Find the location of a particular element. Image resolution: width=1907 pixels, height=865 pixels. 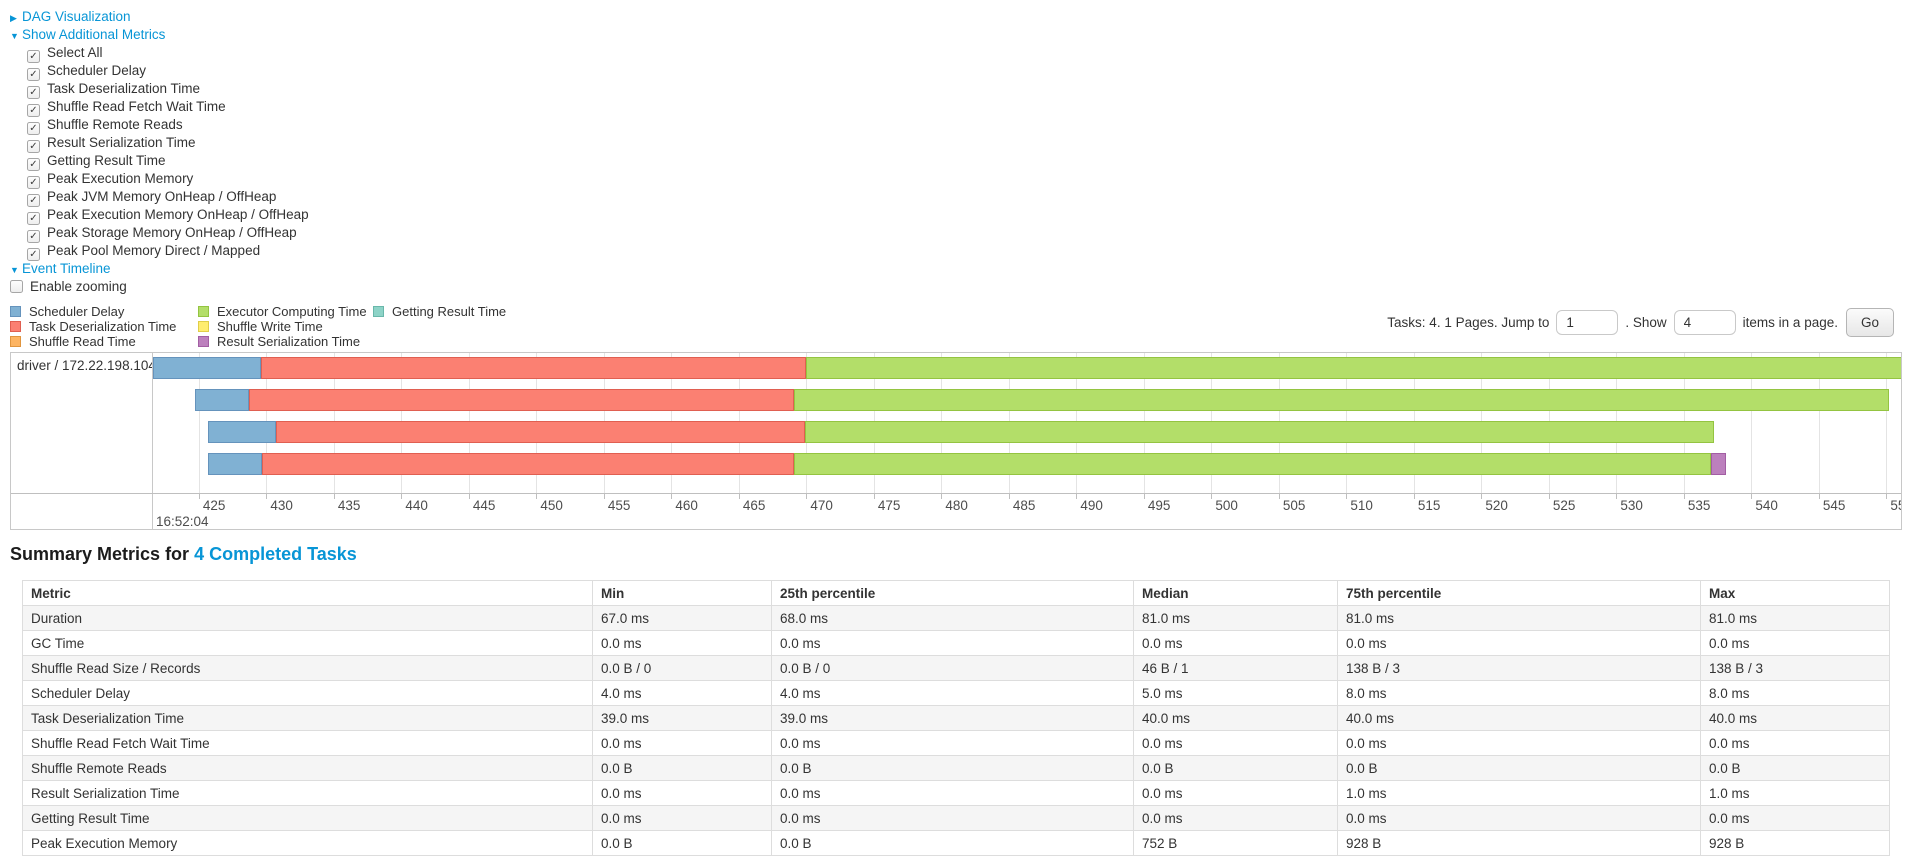

metric-checkbox-label: Scheduler Delay is located at coordinates (97, 70).